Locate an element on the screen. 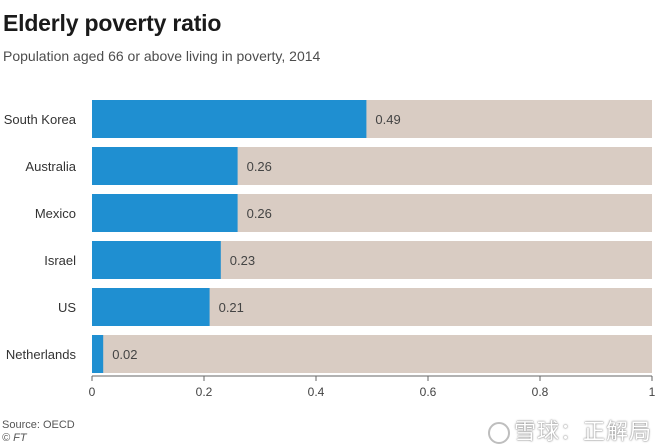 The width and height of the screenshot is (660, 446). x-tick-label: 0 is located at coordinates (92, 392).